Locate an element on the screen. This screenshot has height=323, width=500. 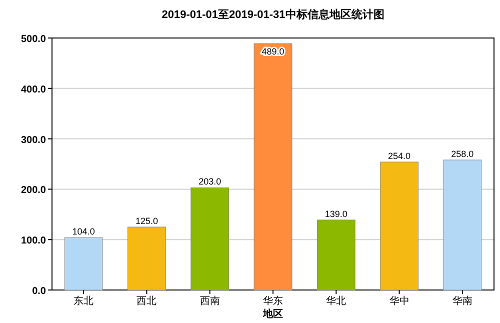
data-label: 203.0 is located at coordinates (210, 181).